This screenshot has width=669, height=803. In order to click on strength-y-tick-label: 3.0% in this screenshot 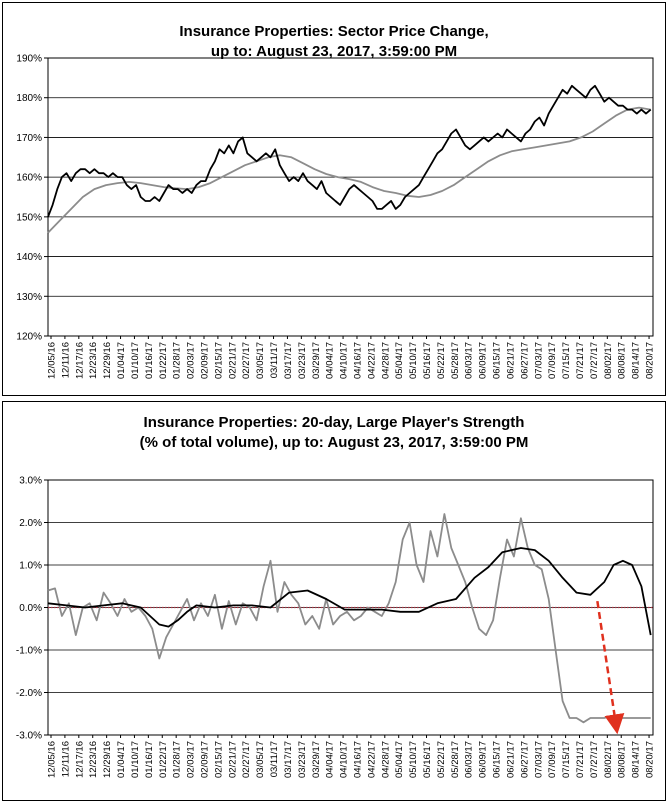, I will do `click(30, 481)`.